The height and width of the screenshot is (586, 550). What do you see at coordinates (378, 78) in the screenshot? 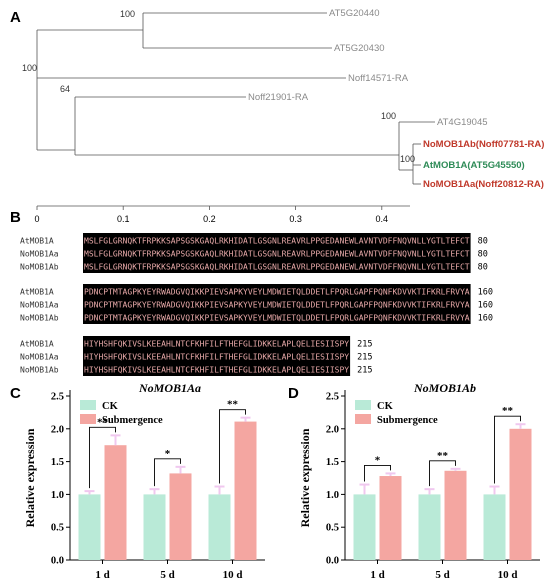
I see `tree-leaf: Noff14571-RA` at bounding box center [378, 78].